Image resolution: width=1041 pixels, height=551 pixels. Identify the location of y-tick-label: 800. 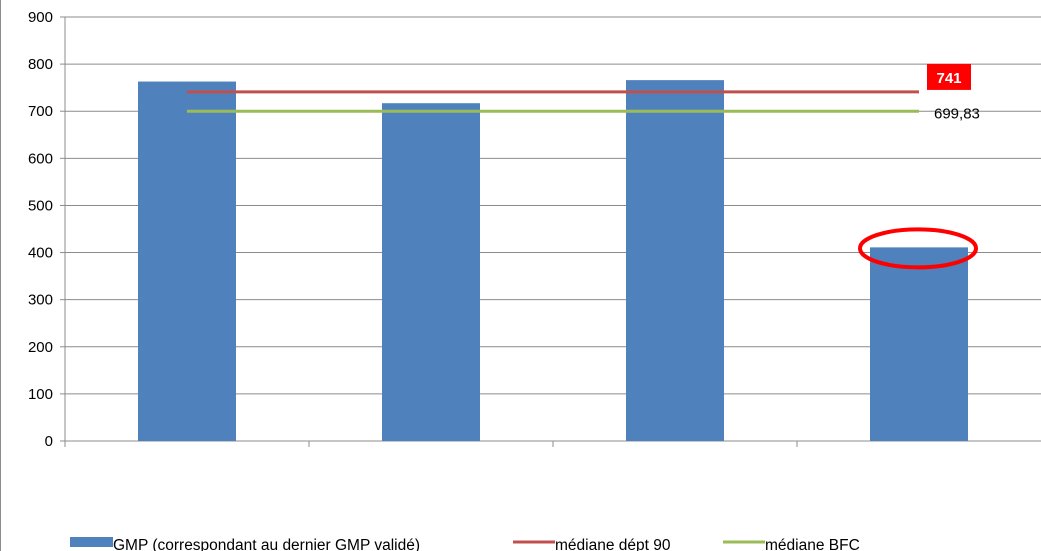
(40, 64).